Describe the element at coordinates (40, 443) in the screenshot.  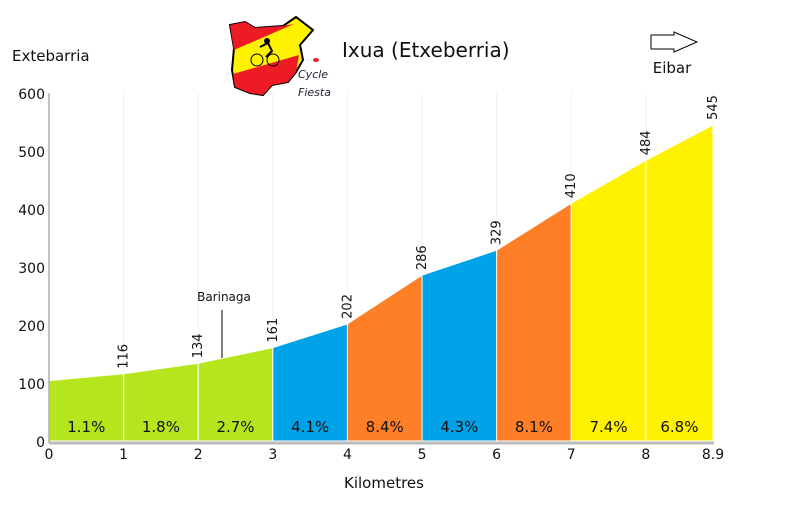
I see `y-tick-label: 0` at that location.